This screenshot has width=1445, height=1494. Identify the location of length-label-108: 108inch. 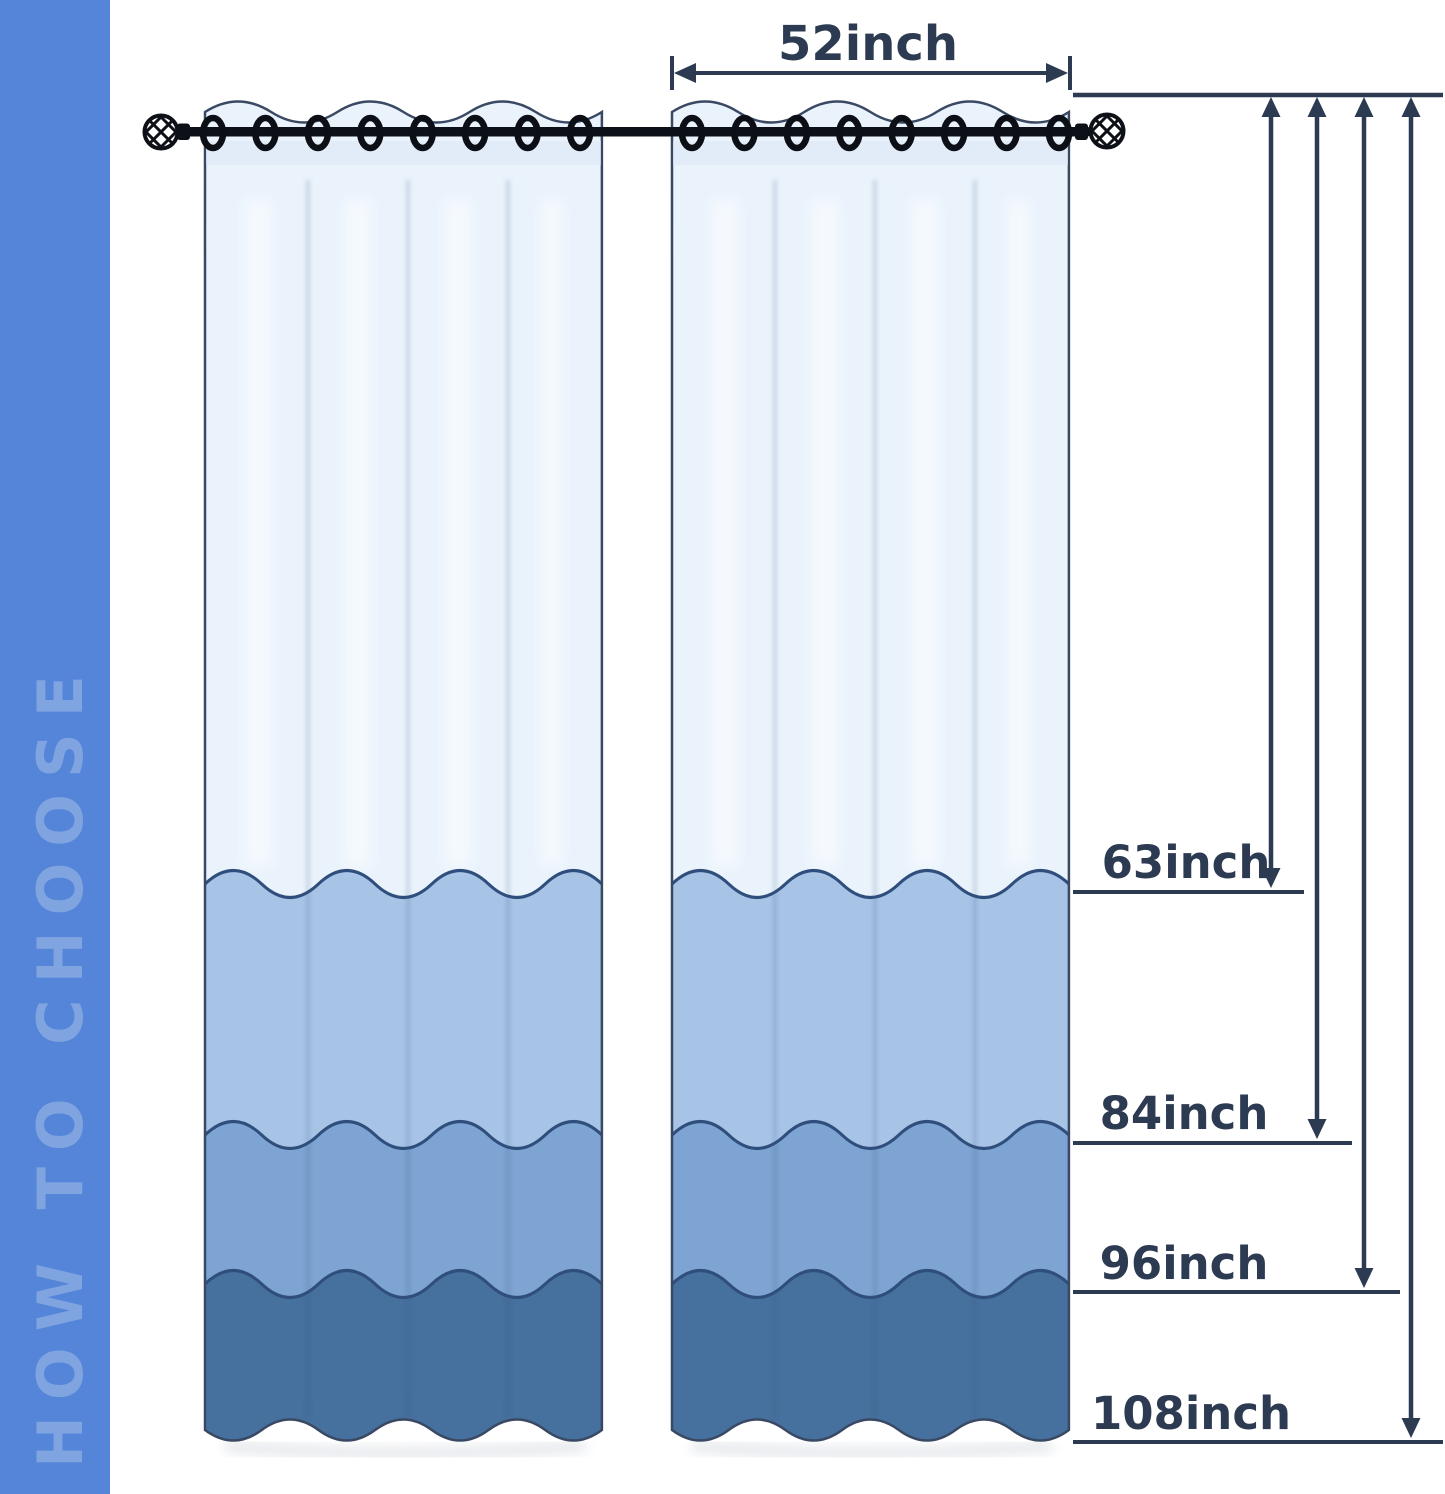
(1191, 1413).